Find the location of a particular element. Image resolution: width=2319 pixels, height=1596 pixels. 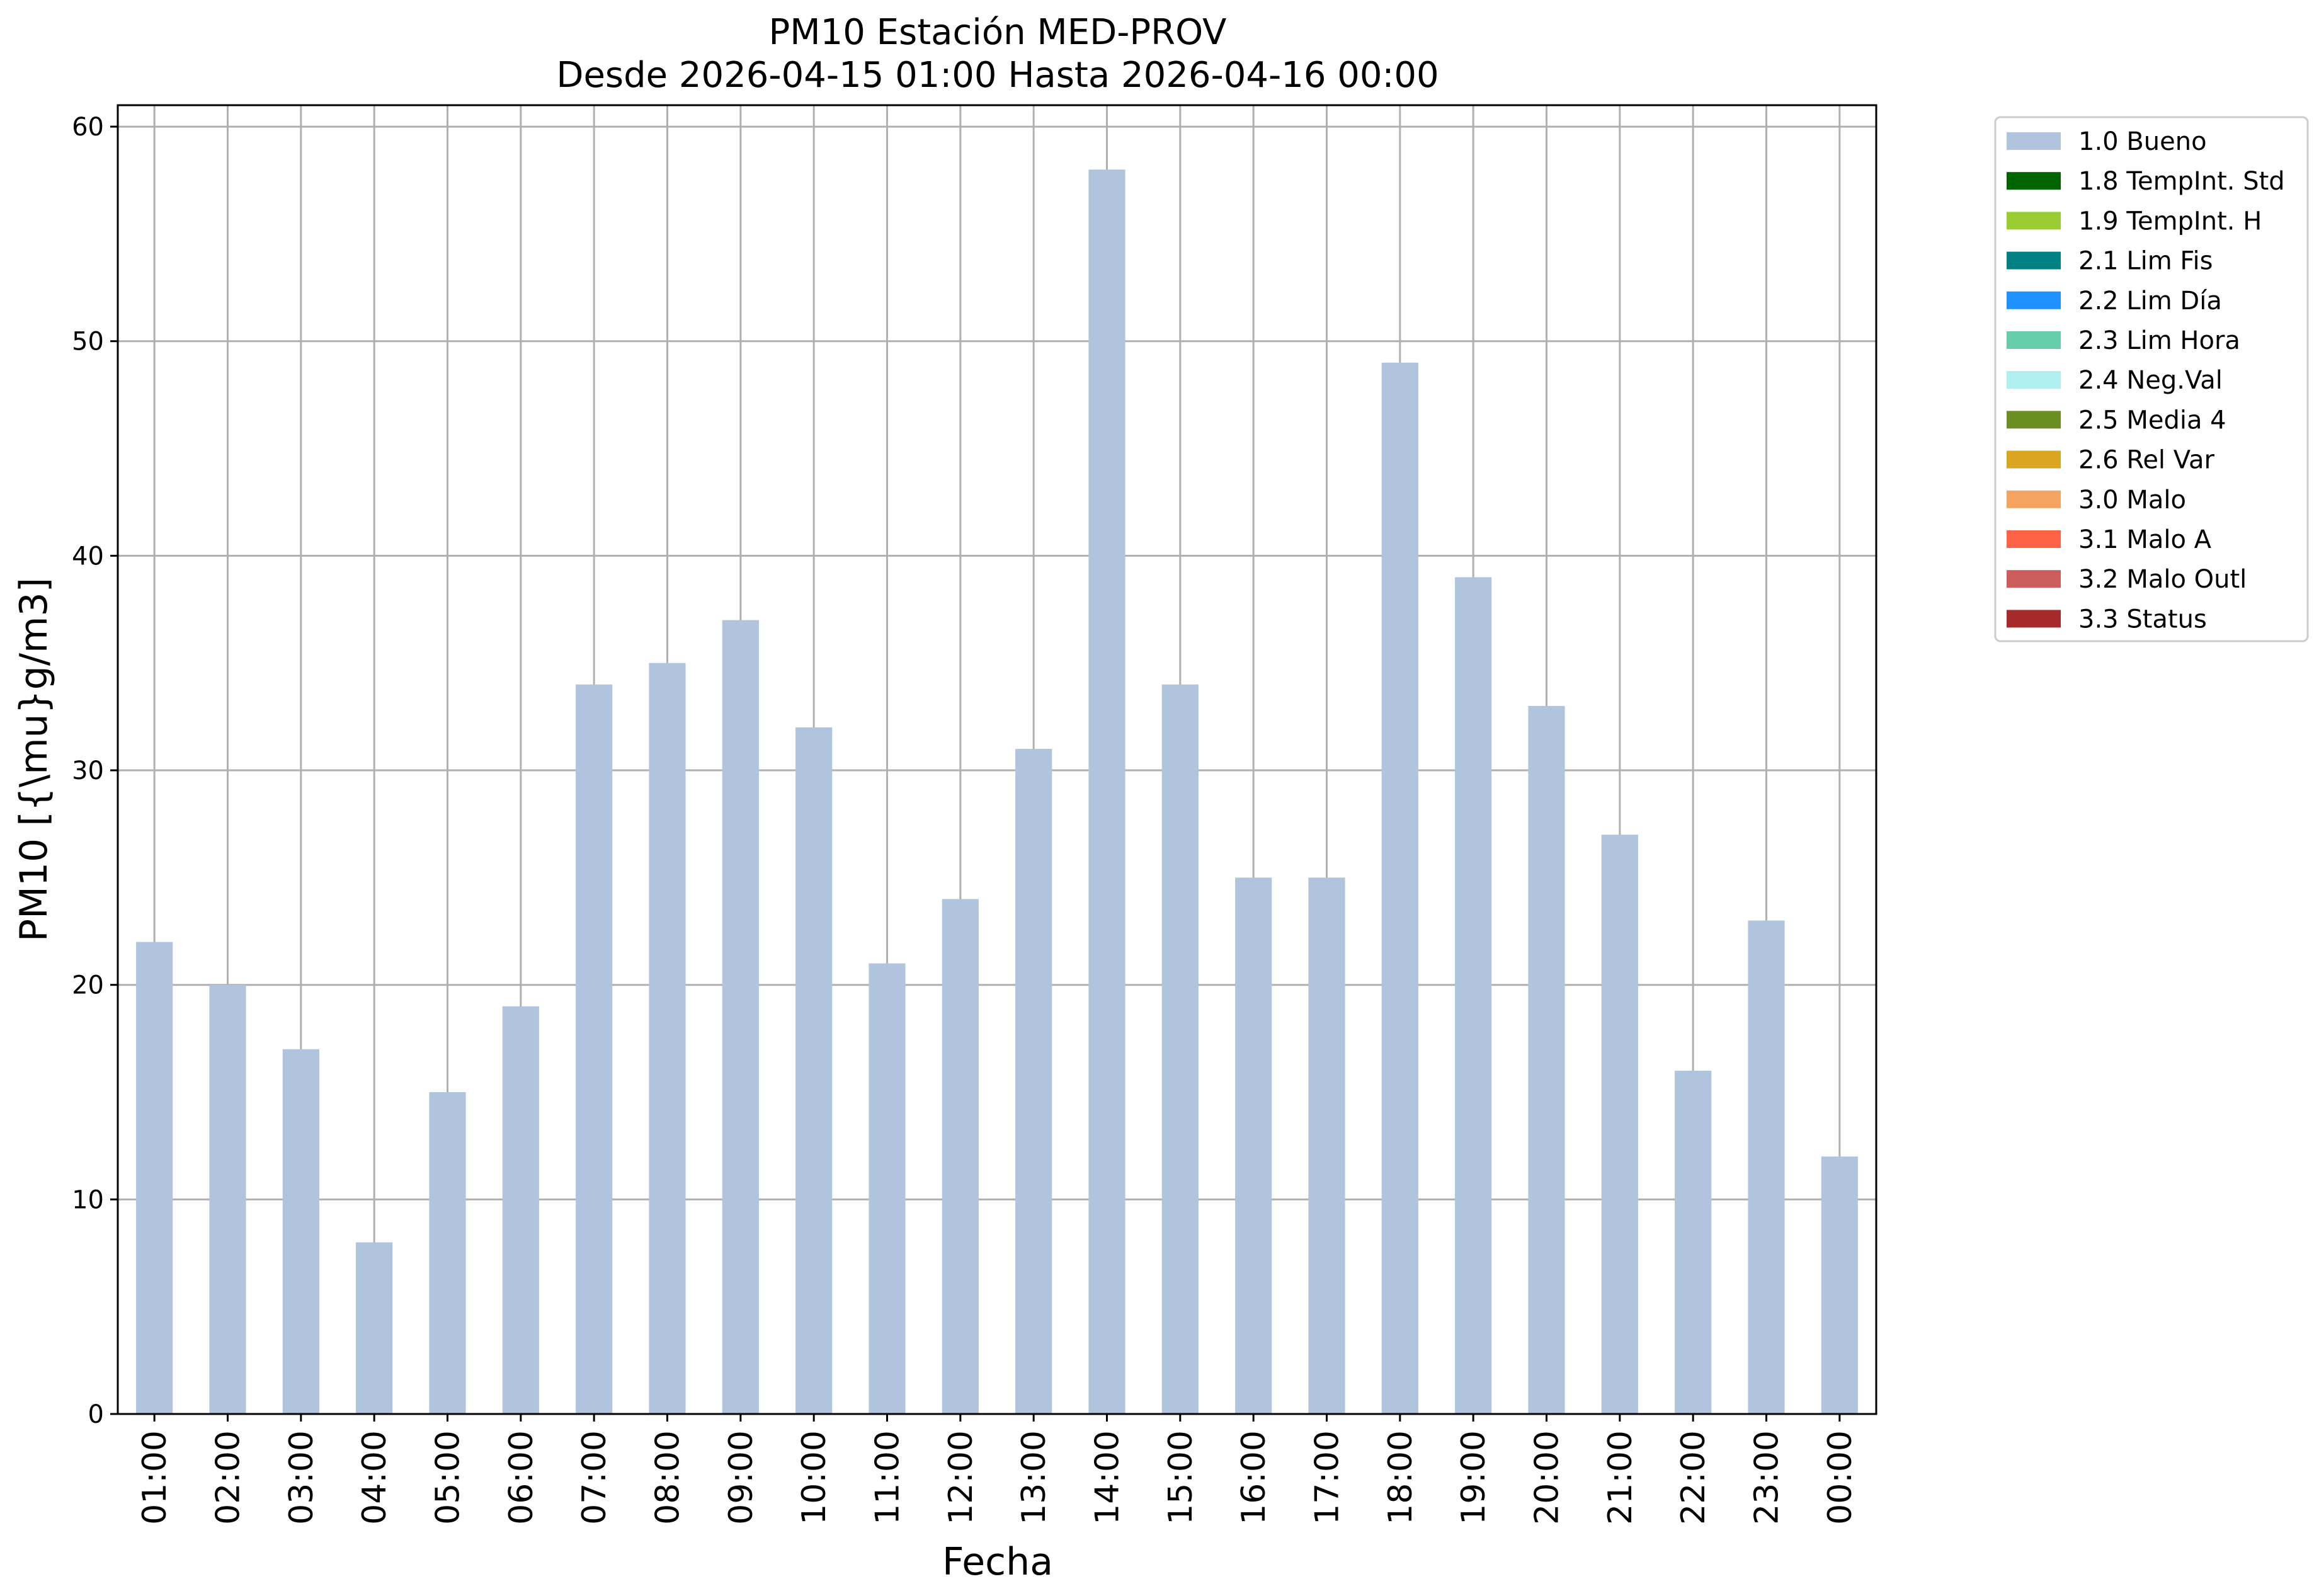

x-tick-label: 16:00 is located at coordinates (1254, 1477).